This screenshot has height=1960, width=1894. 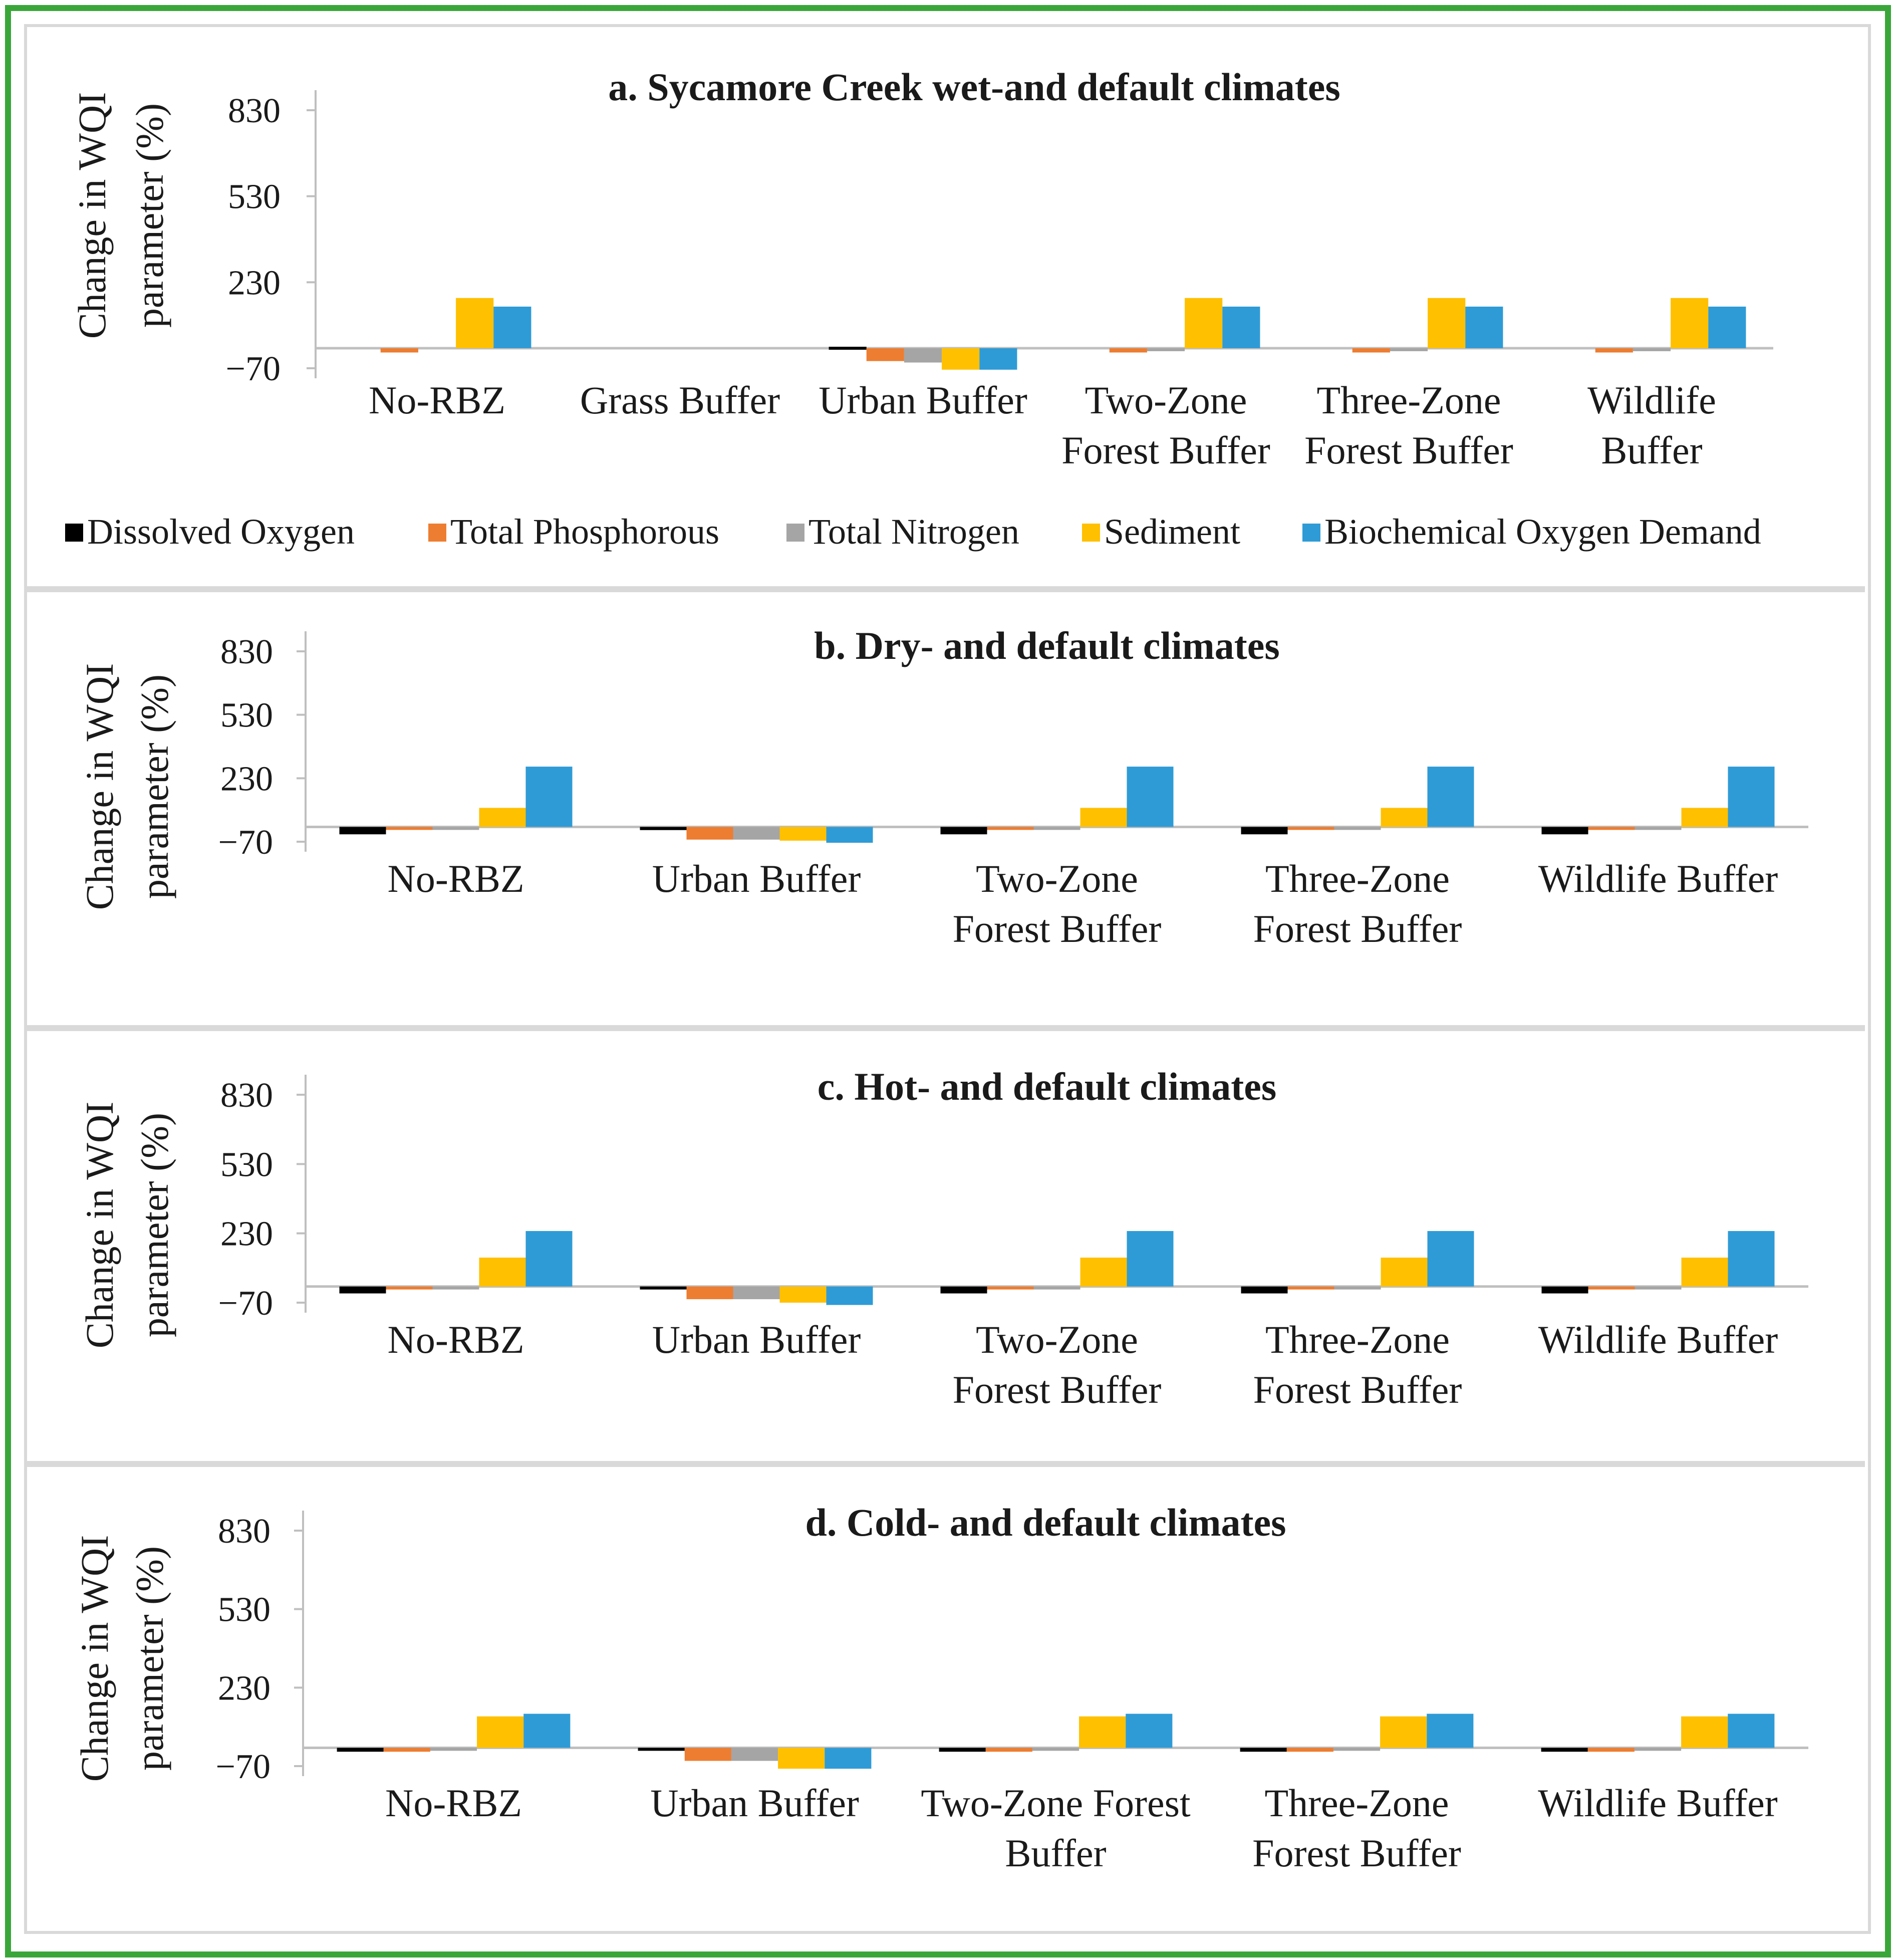 I want to click on legend-label: Sediment, so click(x=1172, y=532).